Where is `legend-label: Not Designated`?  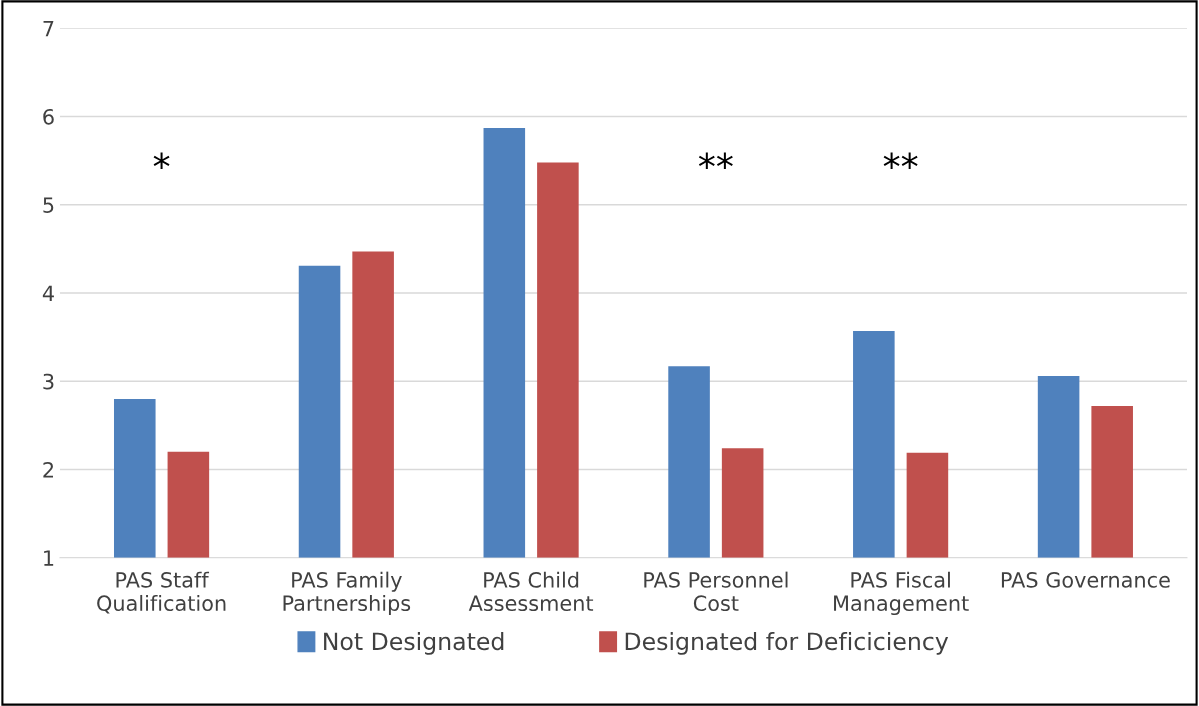 legend-label: Not Designated is located at coordinates (414, 643).